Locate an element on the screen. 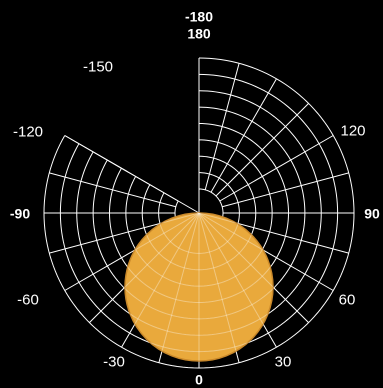 Image resolution: width=383 pixels, height=388 pixels. label-minus-30: -30 is located at coordinates (114, 362).